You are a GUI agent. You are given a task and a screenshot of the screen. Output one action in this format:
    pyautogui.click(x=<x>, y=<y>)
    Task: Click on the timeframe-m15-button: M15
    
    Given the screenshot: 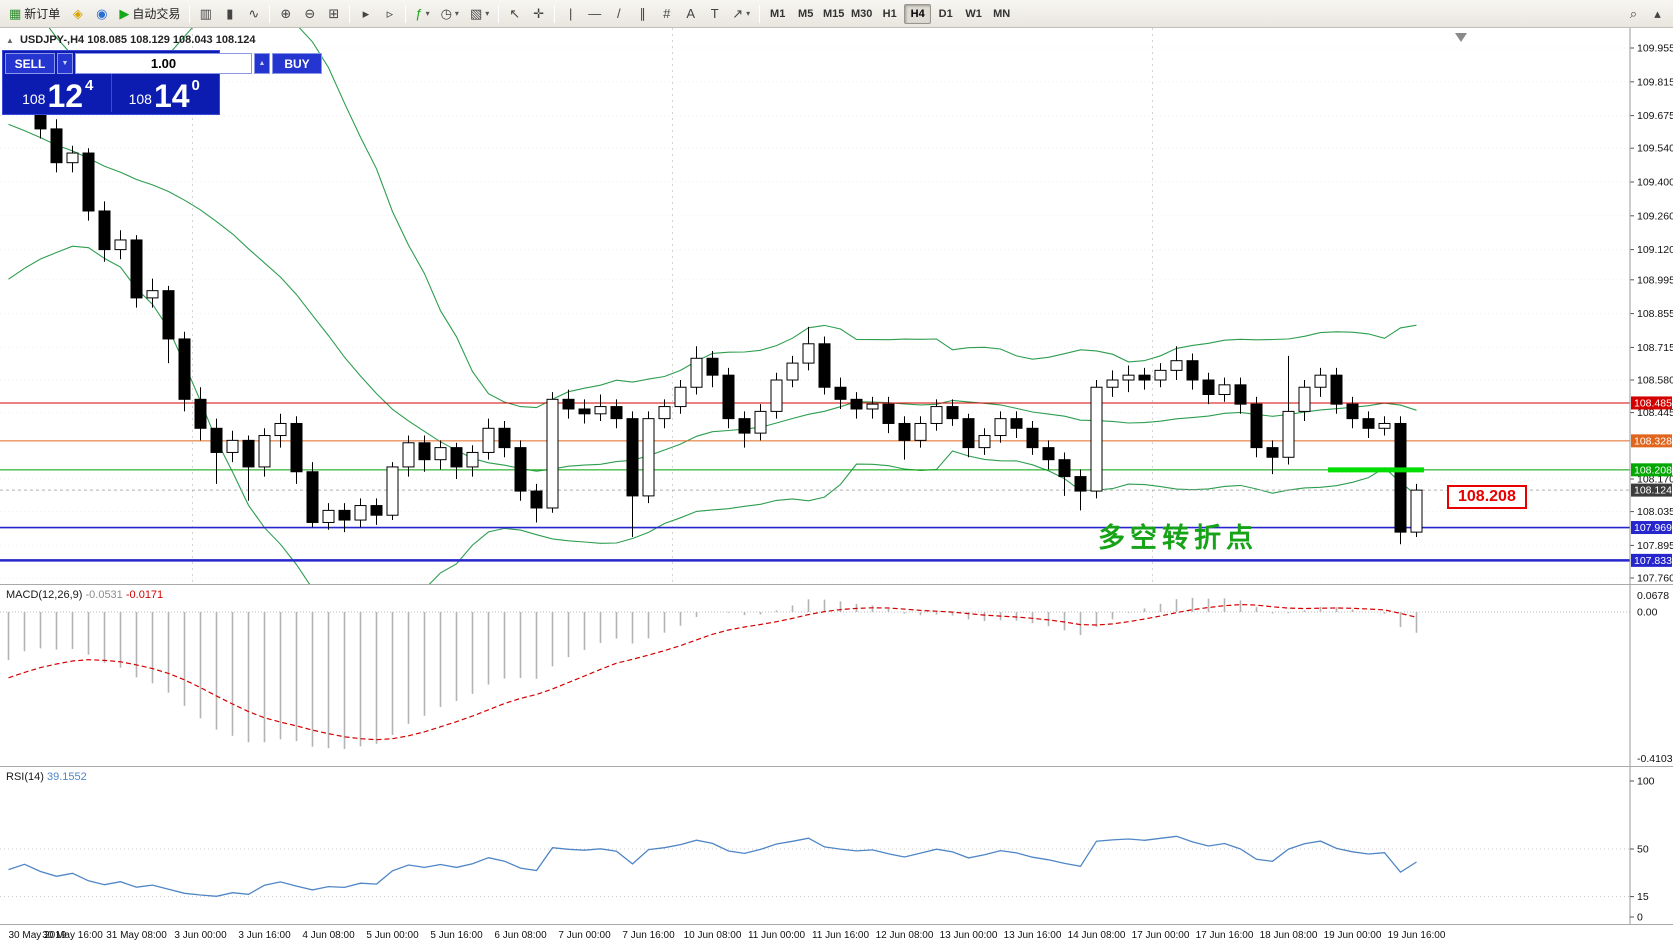 What is the action you would take?
    pyautogui.click(x=833, y=14)
    